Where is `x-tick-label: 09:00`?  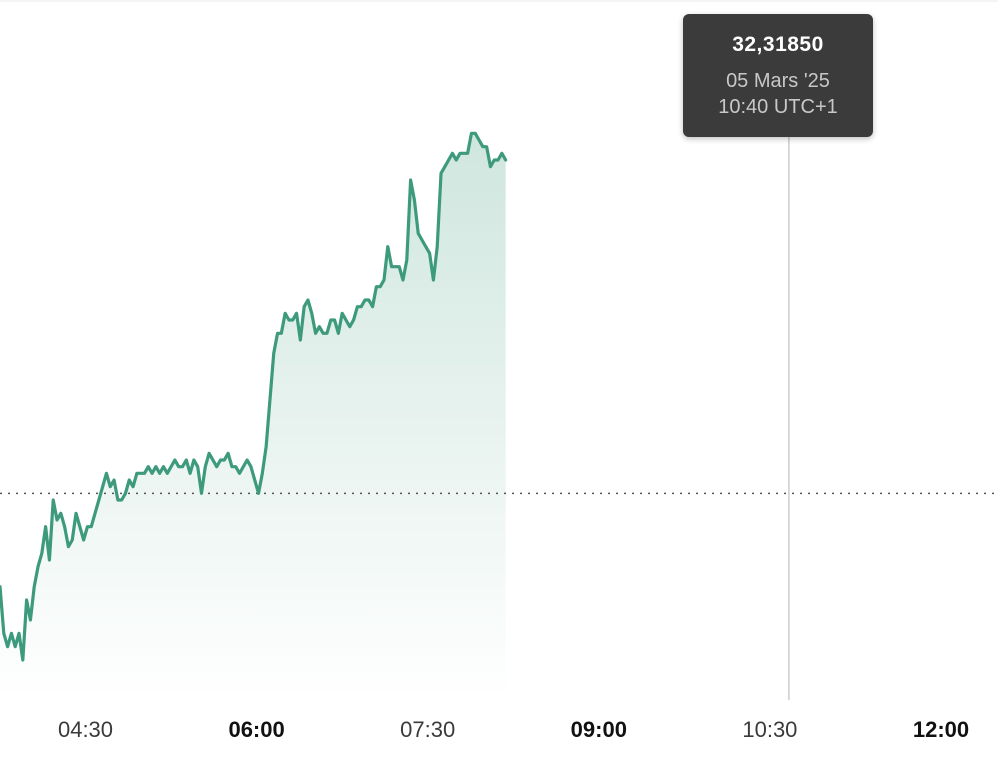 x-tick-label: 09:00 is located at coordinates (599, 729).